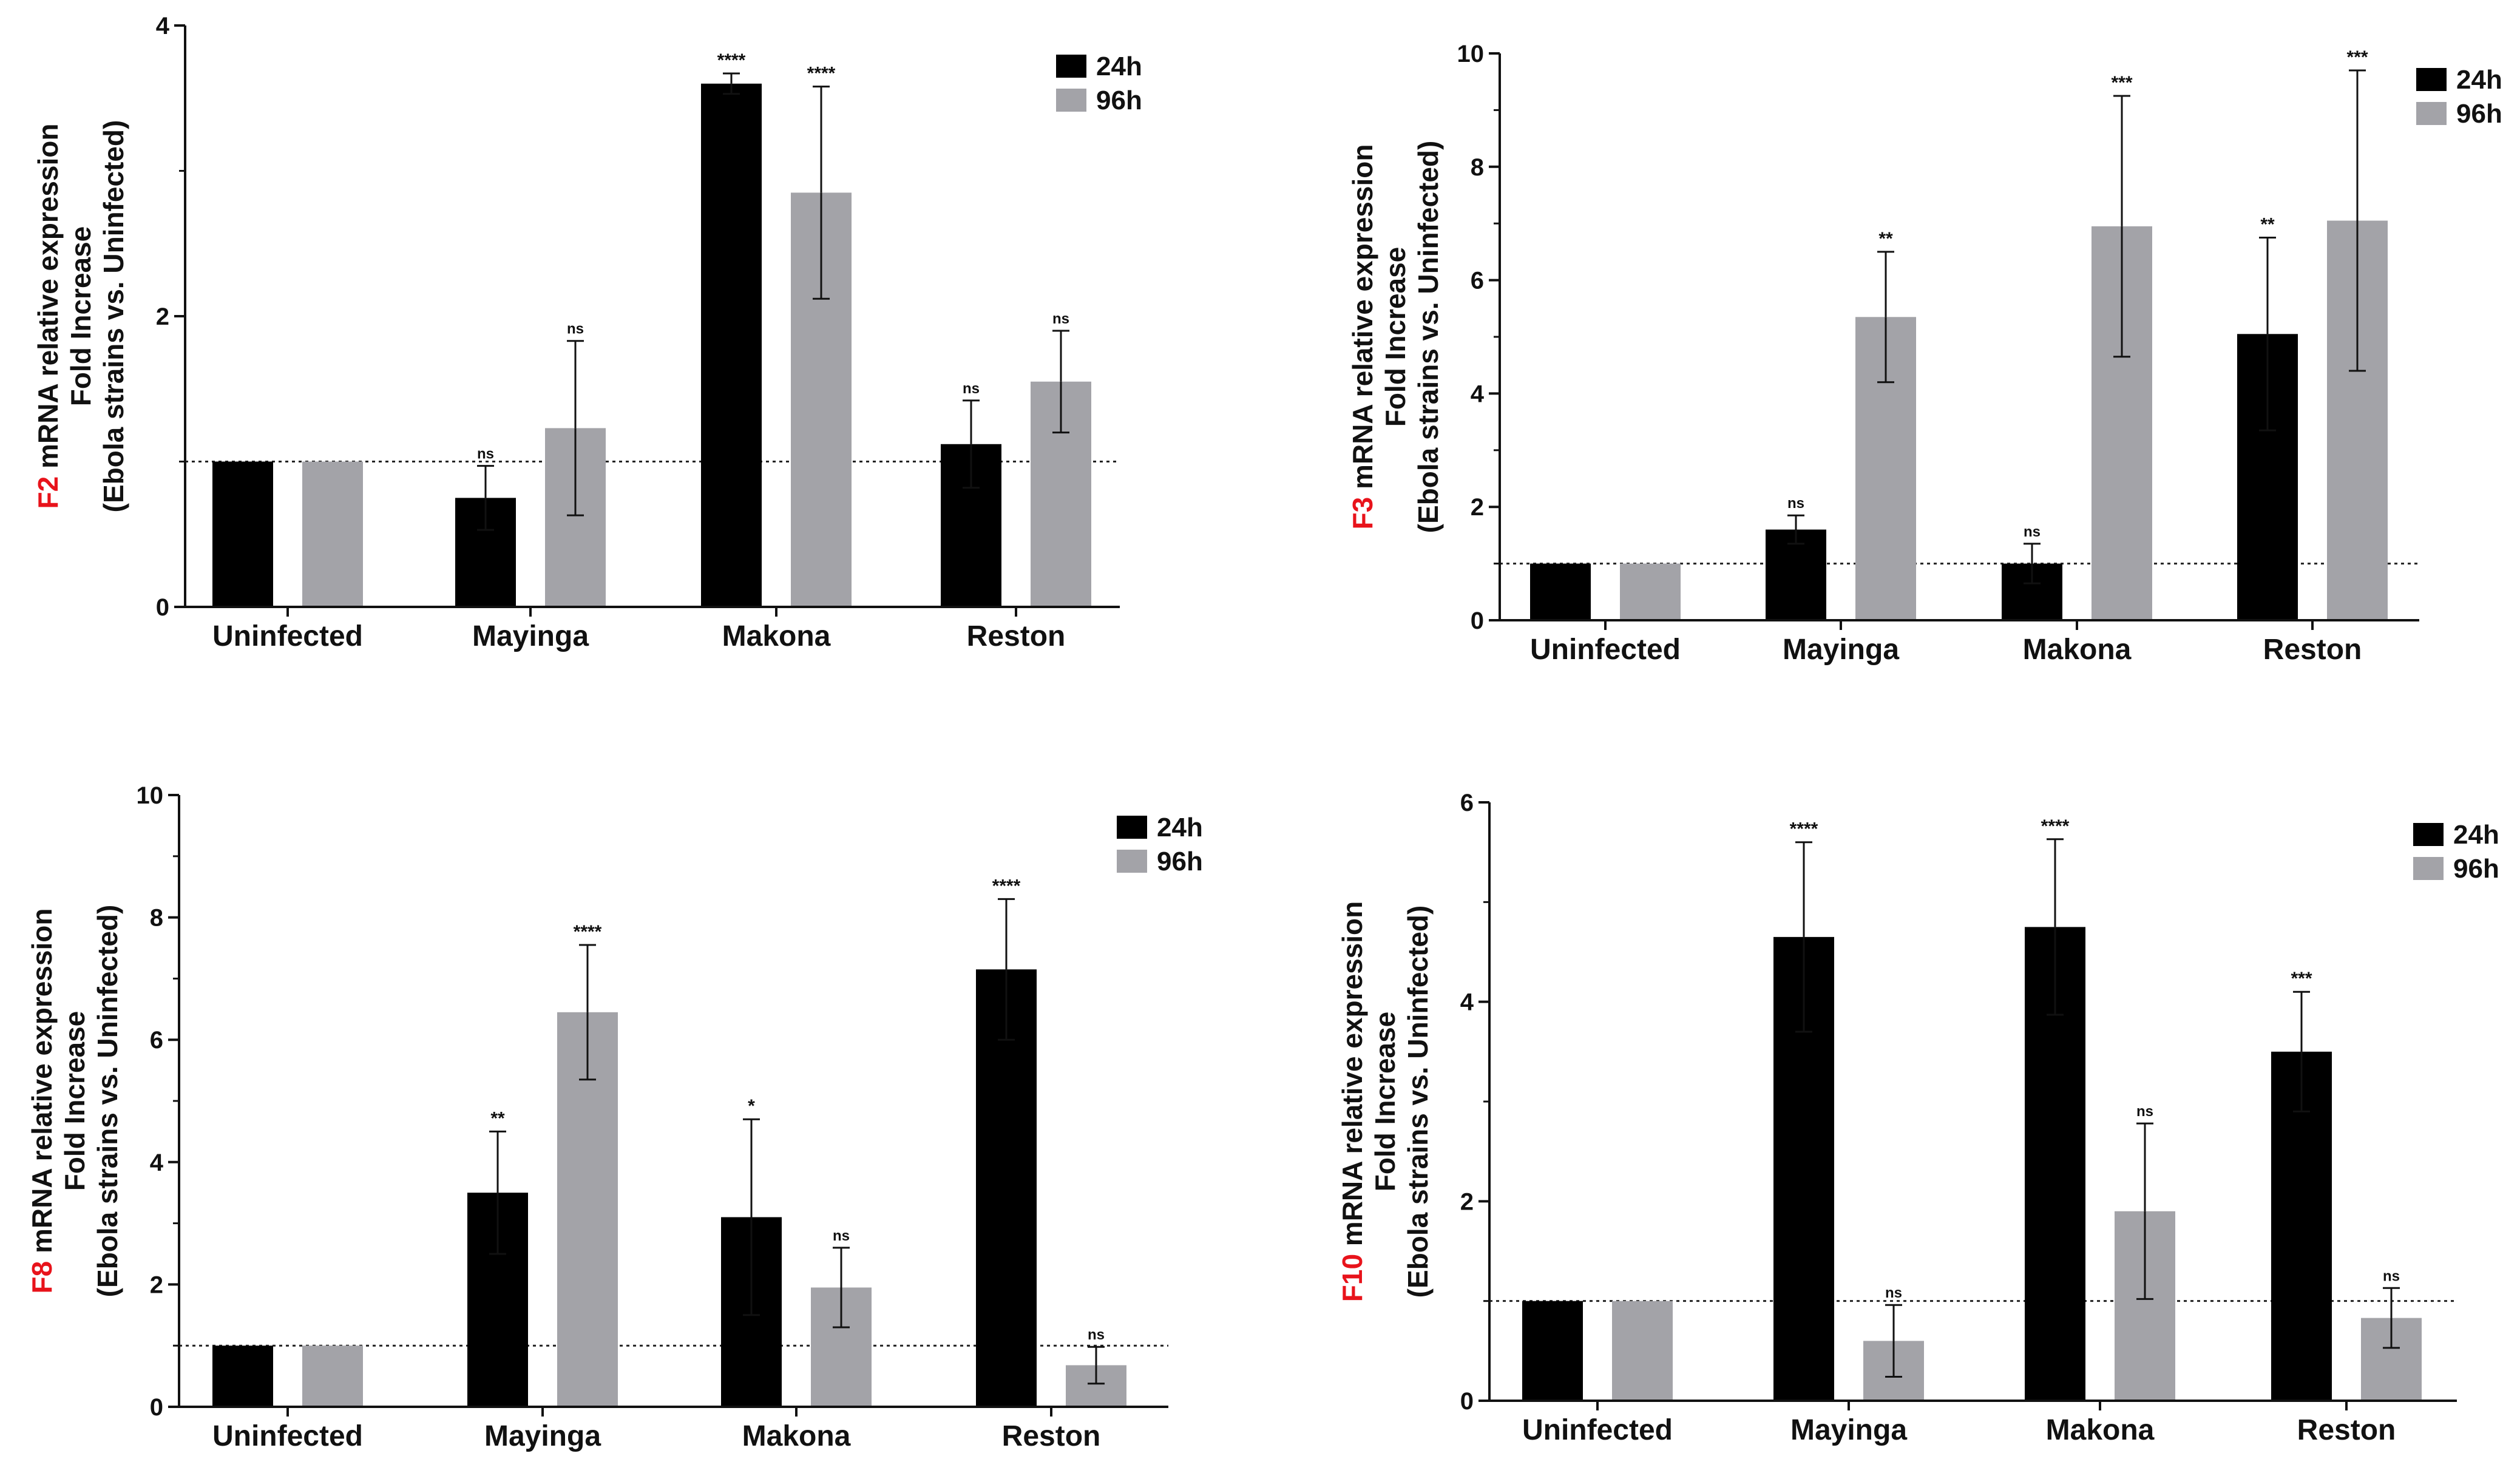  Describe the element at coordinates (751, 1106) in the screenshot. I see `significance-label: *` at that location.